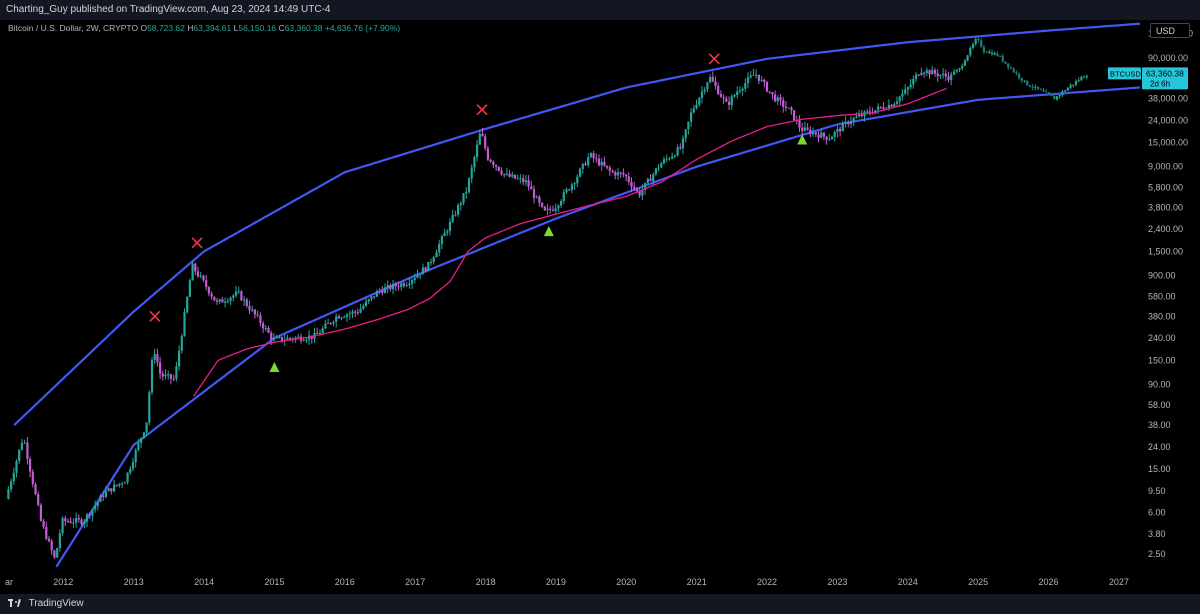 The height and width of the screenshot is (614, 1200). Describe the element at coordinates (1159, 447) in the screenshot. I see `y-tick-label: 24.00` at that location.